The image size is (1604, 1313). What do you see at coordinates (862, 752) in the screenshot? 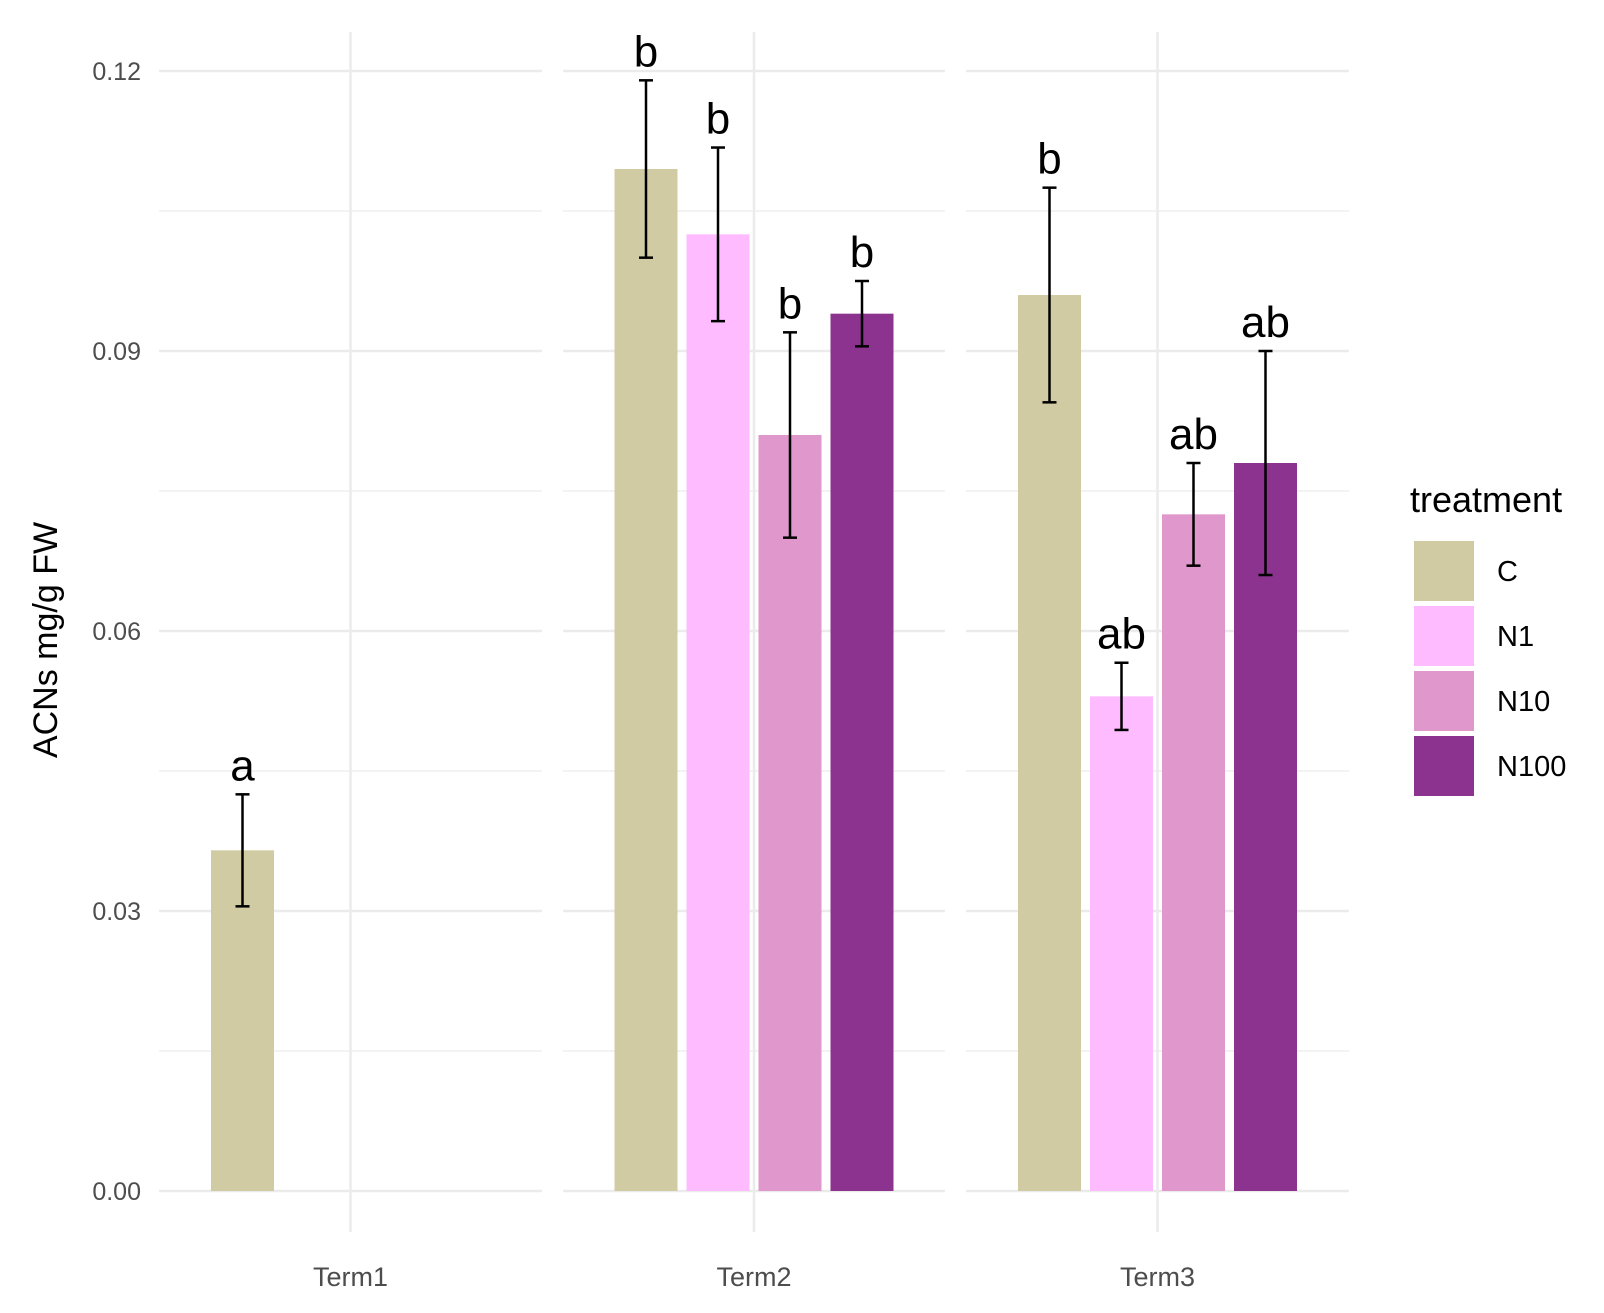
I see `bar-n100-term2` at bounding box center [862, 752].